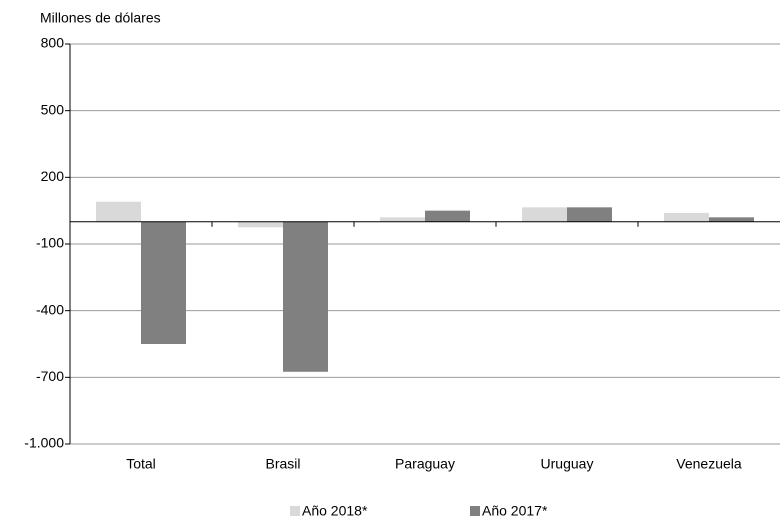  I want to click on y-axis-label: Millones de dólares, so click(100, 18).